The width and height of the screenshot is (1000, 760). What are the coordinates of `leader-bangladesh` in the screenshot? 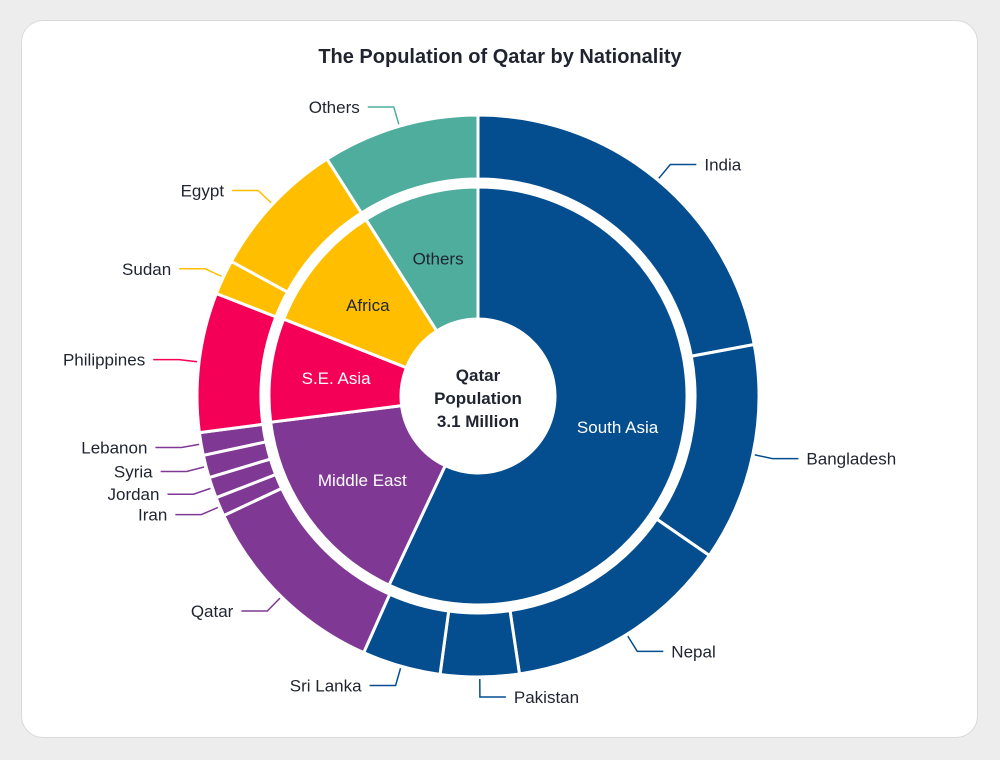 It's located at (776, 457).